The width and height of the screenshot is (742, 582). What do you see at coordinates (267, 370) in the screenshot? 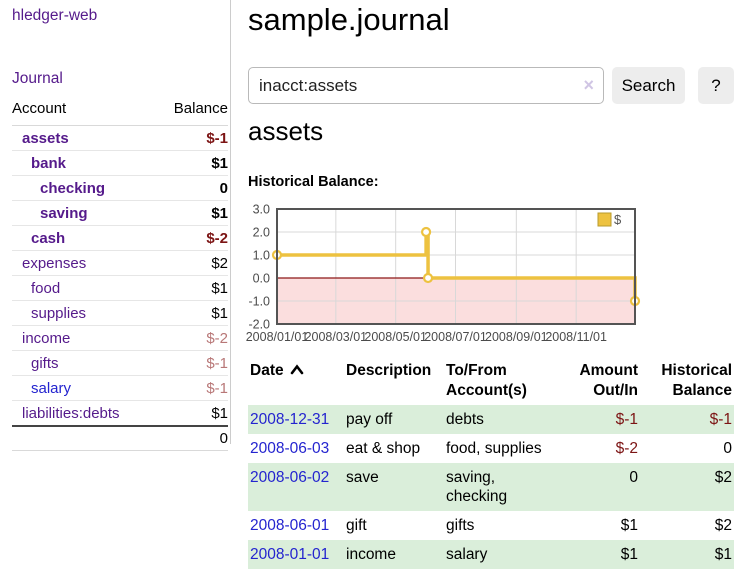
I see `date-sort-link: Date` at bounding box center [267, 370].